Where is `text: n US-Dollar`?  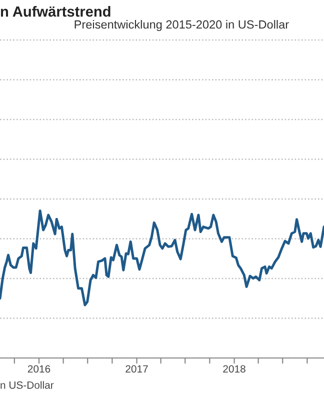 text: n US-Dollar is located at coordinates (27, 385).